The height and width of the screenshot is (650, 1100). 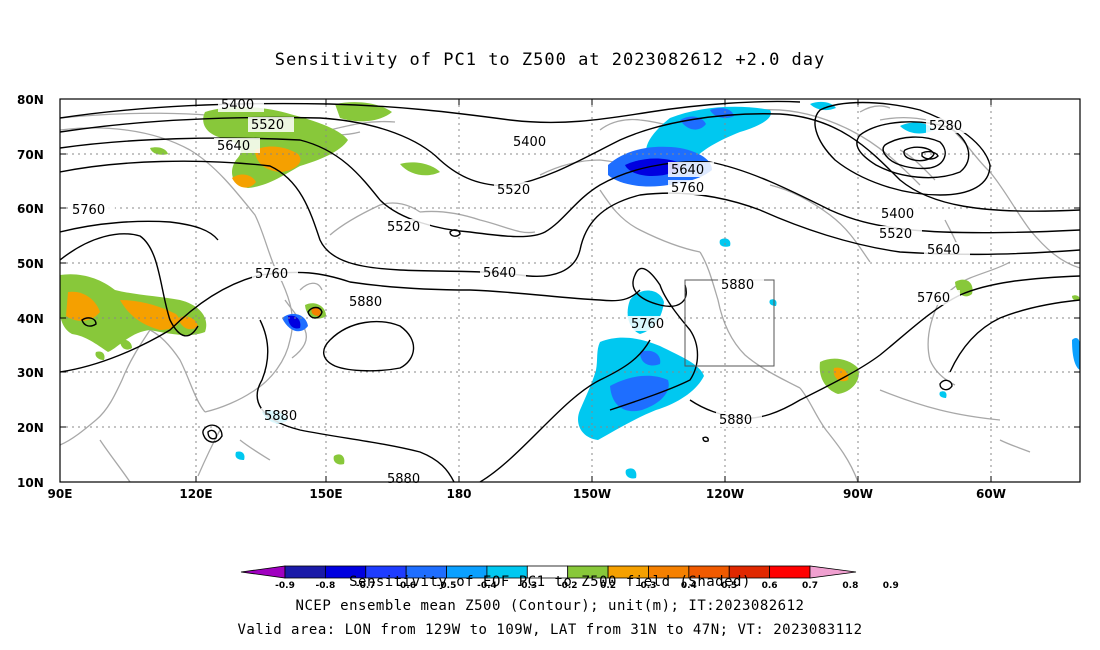 I want to click on colorbar-label: 0.8, so click(x=850, y=586).